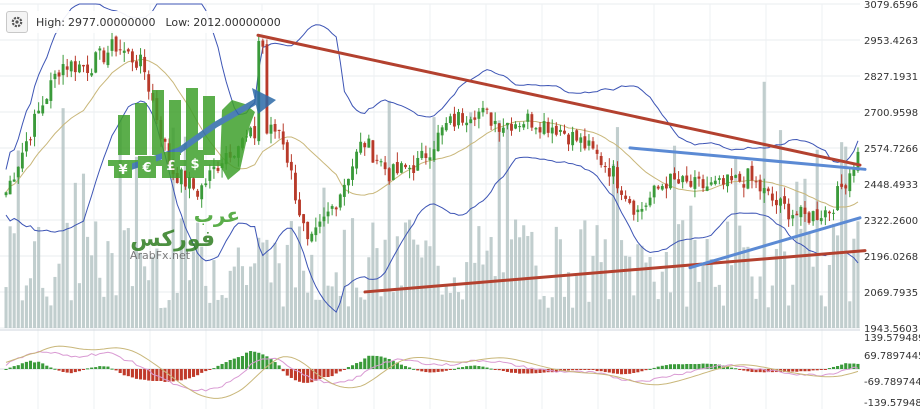 The height and width of the screenshot is (413, 920). What do you see at coordinates (17, 22) in the screenshot?
I see `settings-button` at bounding box center [17, 22].